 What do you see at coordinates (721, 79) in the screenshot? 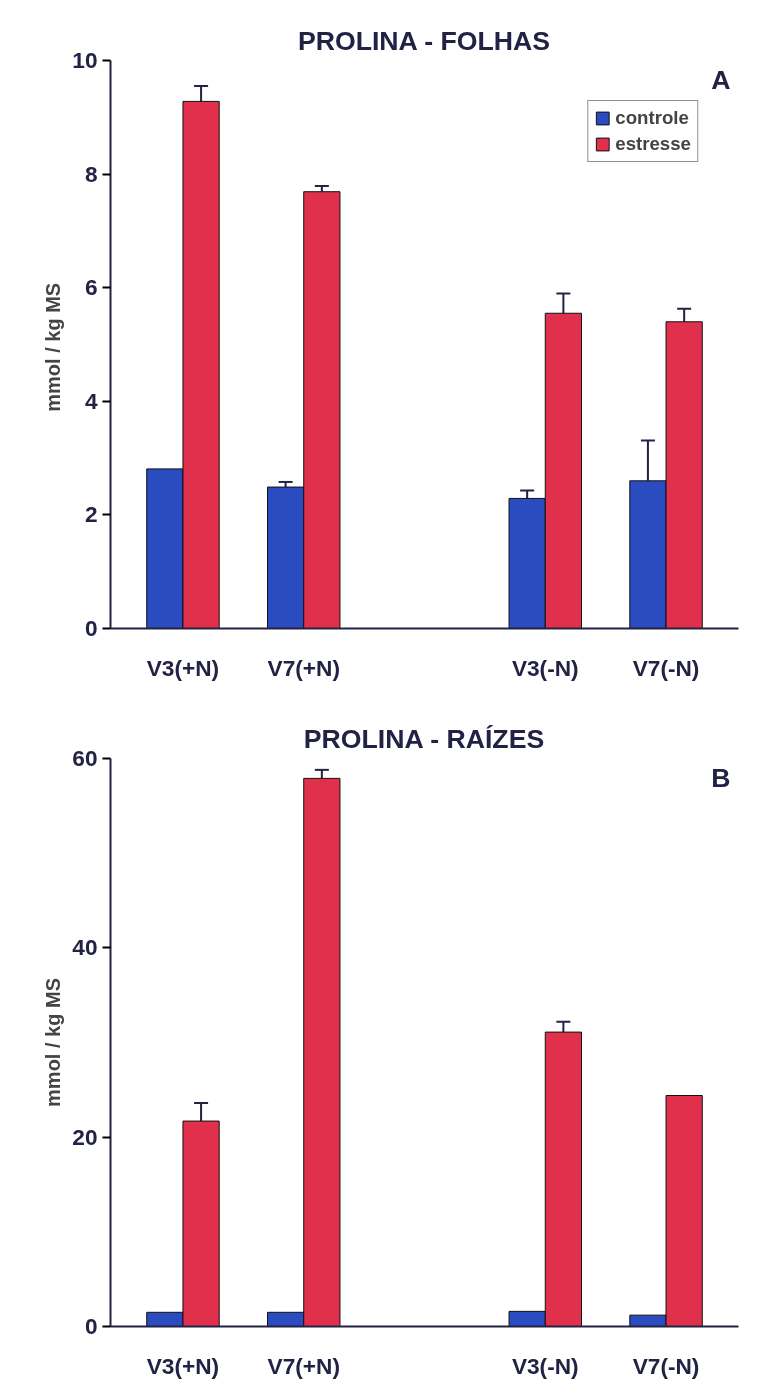
I see `annotation: A` at bounding box center [721, 79].